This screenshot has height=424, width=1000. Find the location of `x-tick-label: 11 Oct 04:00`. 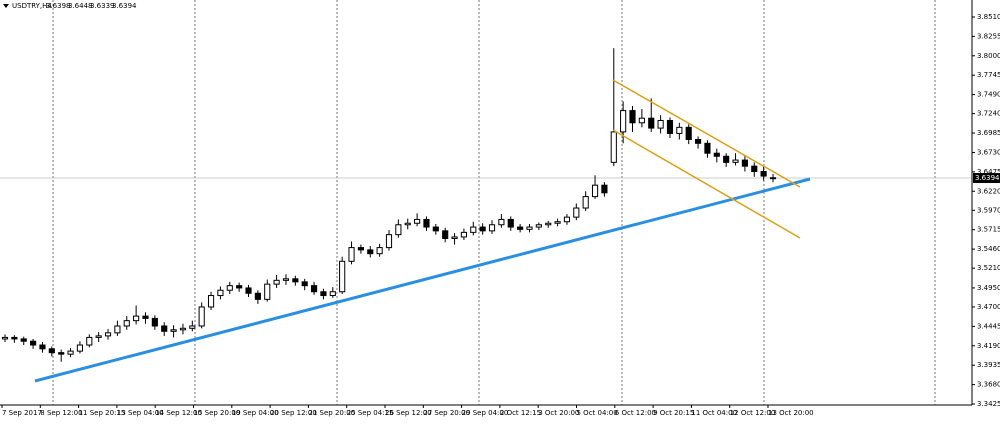

x-tick-label: 11 Oct 04:00 is located at coordinates (714, 413).